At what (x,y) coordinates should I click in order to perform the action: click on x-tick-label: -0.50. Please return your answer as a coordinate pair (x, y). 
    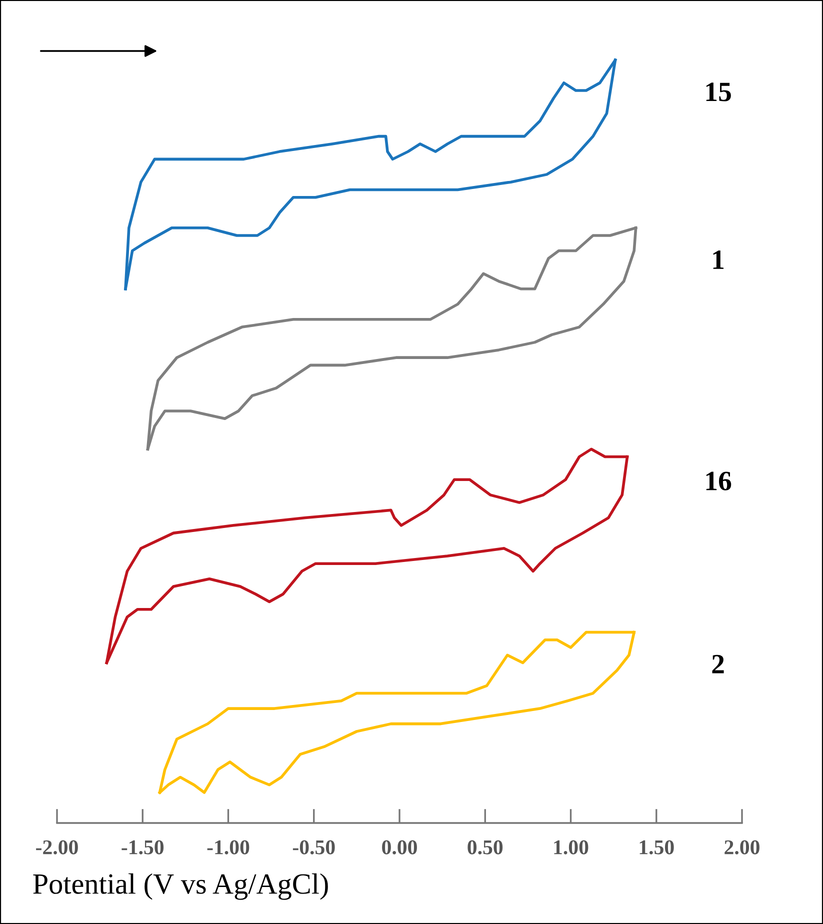
    Looking at the image, I should click on (313, 847).